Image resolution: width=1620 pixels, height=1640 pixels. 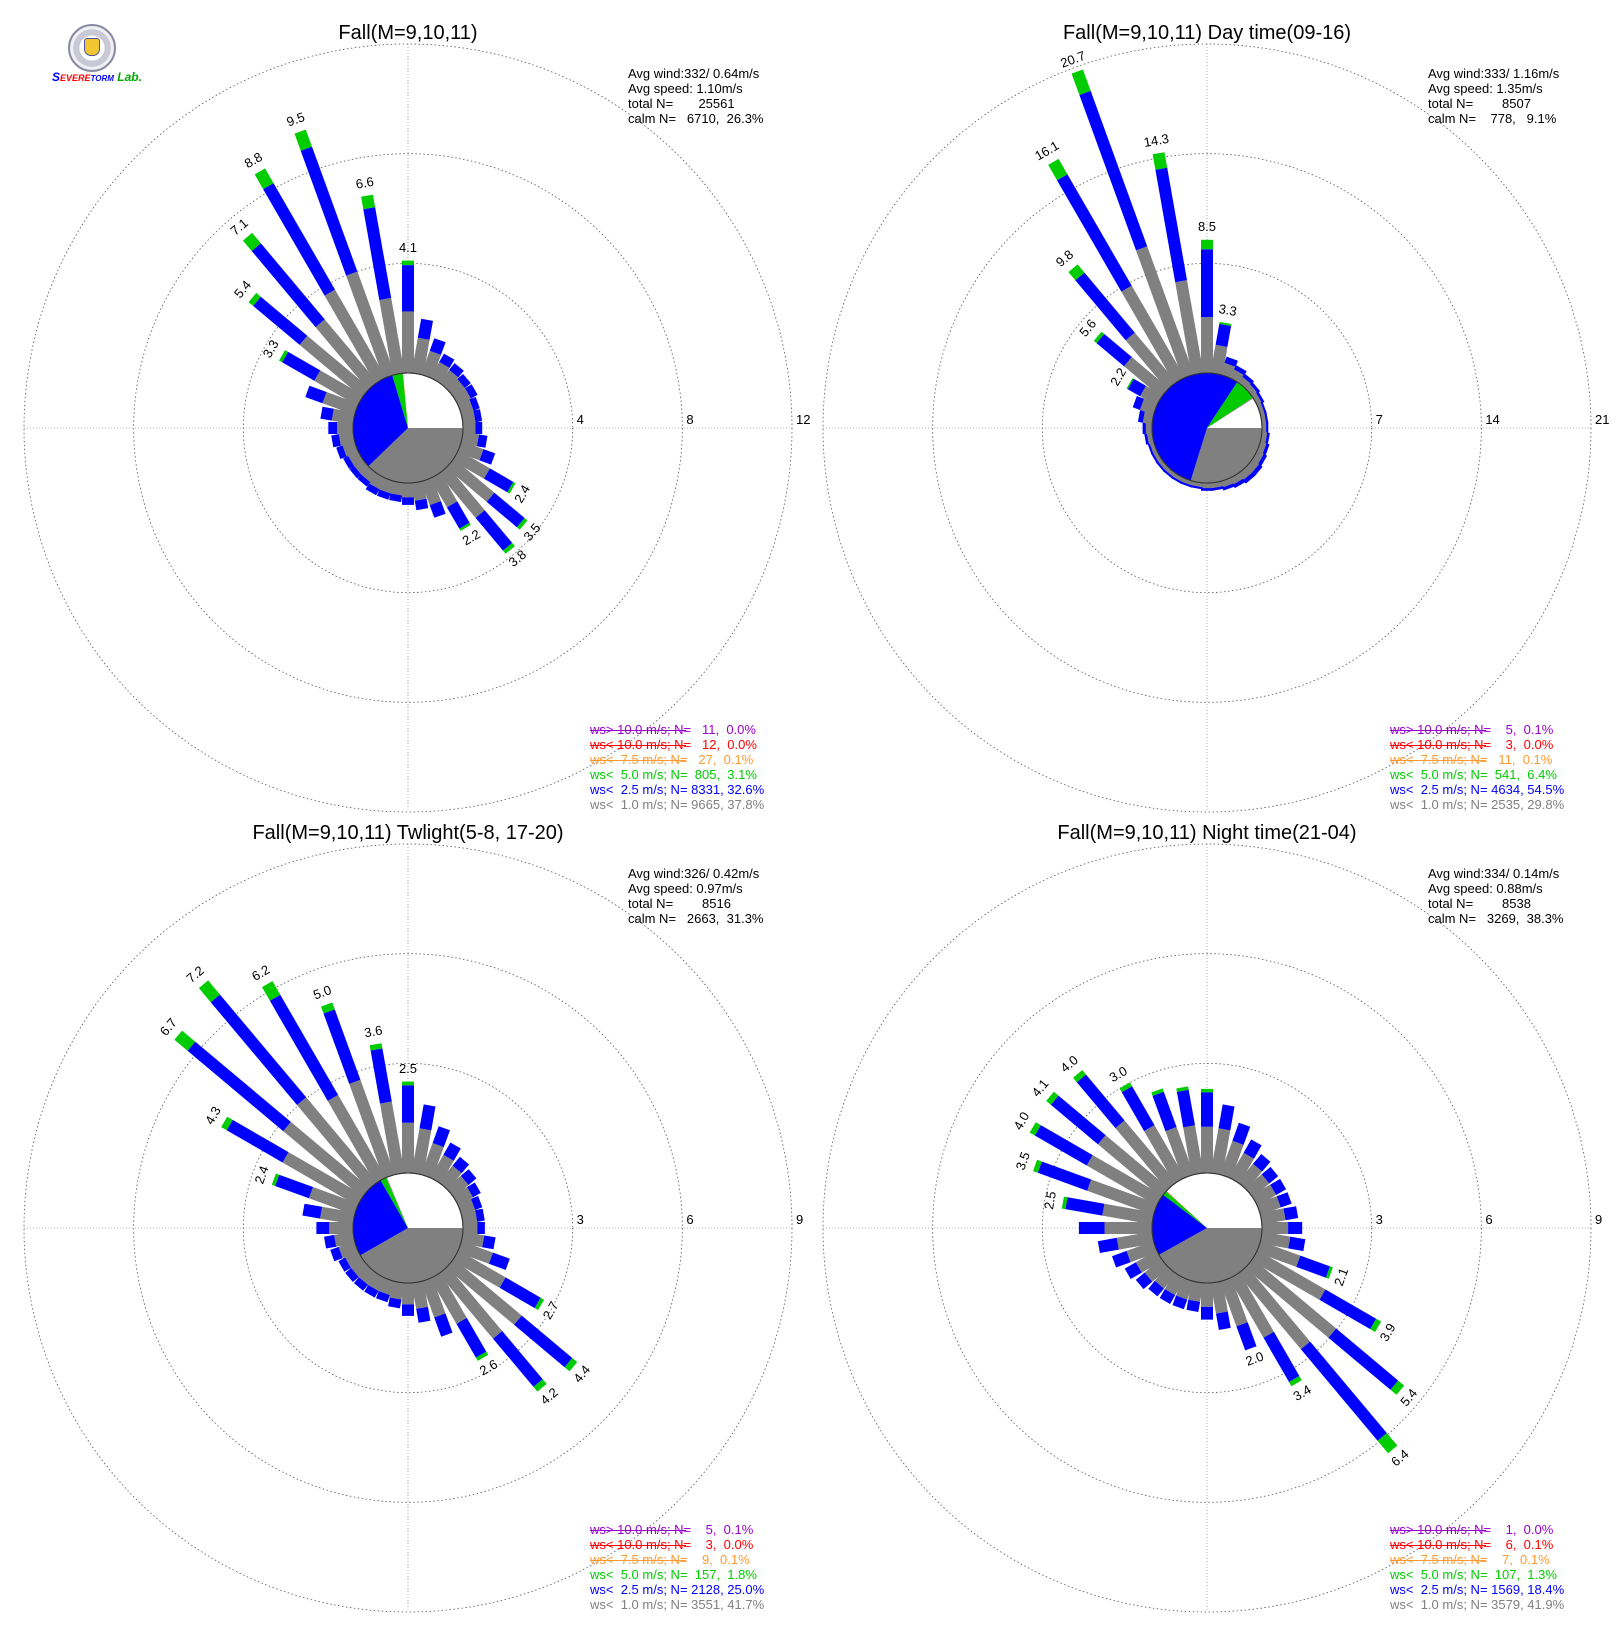 I want to click on ring-label: 6, so click(x=689, y=1219).